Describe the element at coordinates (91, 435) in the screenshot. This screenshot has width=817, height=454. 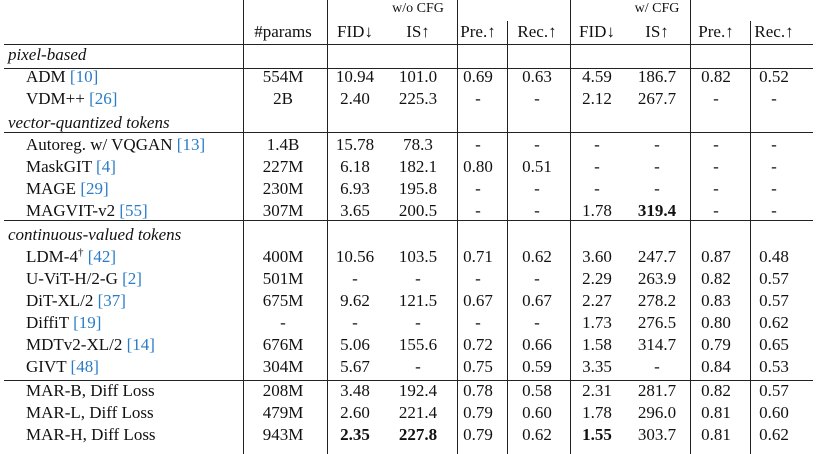
I see `method-name: MAR-H, Diff Loss` at that location.